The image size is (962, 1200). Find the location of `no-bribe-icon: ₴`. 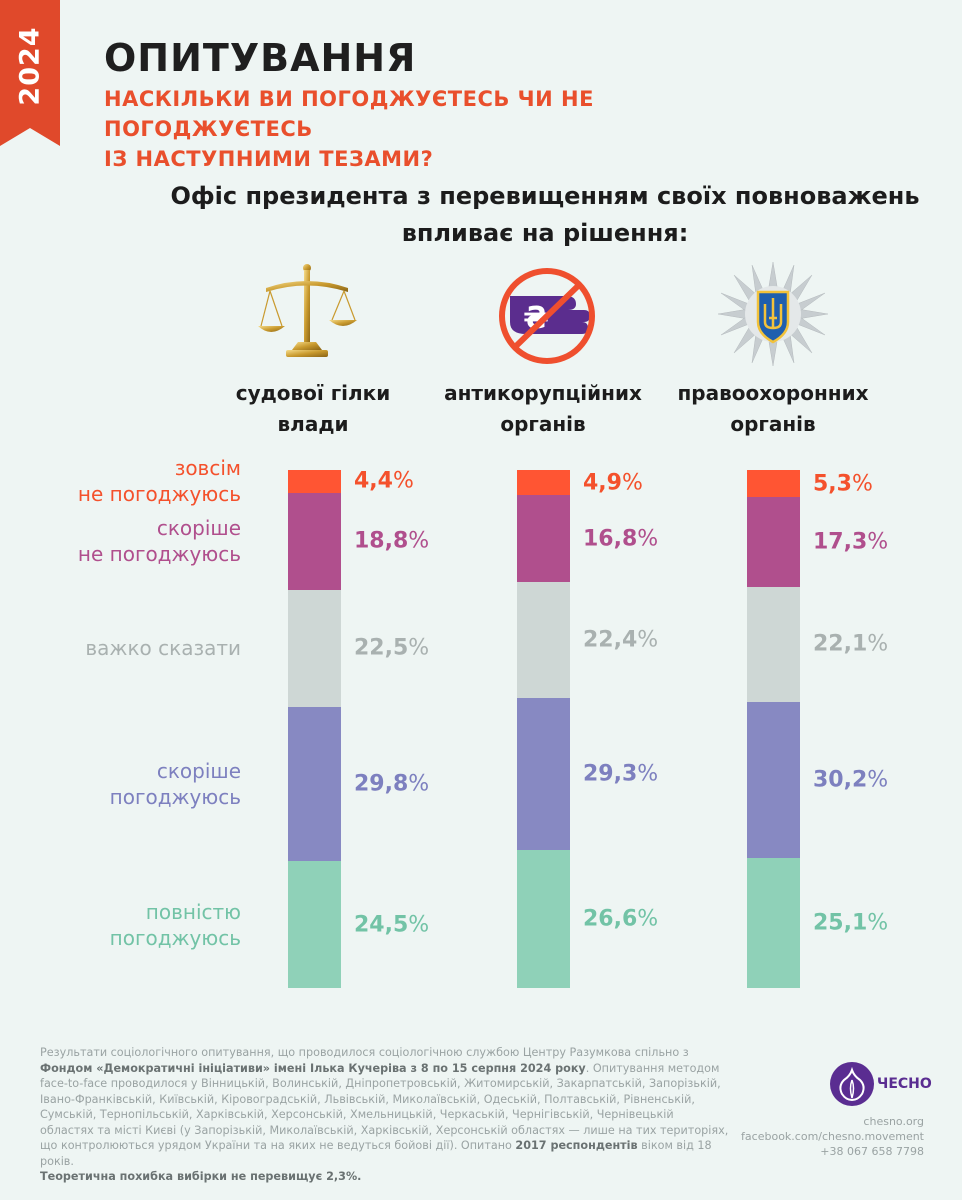

no-bribe-icon: ₴ is located at coordinates (547, 316).